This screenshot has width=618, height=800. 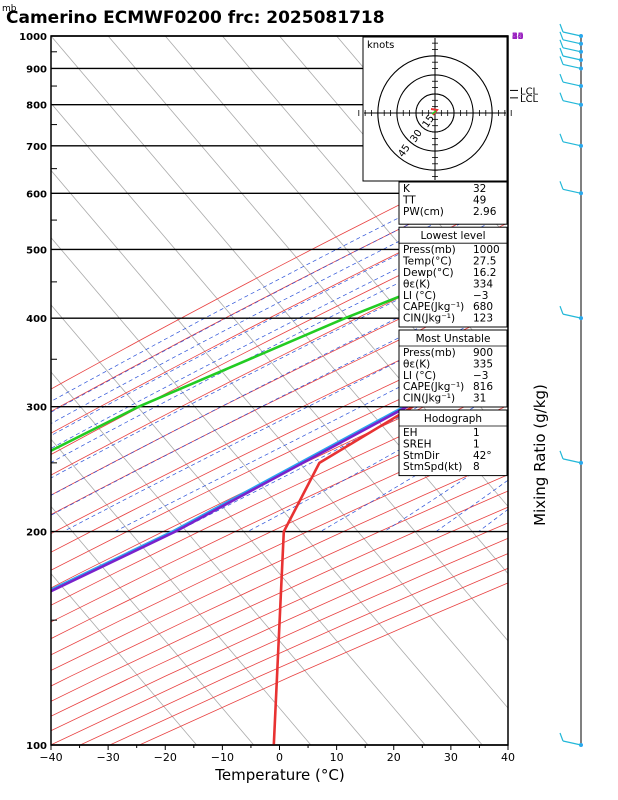 What do you see at coordinates (416, 364) in the screenshot?
I see `most-unstable-row-label: θε(K)` at bounding box center [416, 364].